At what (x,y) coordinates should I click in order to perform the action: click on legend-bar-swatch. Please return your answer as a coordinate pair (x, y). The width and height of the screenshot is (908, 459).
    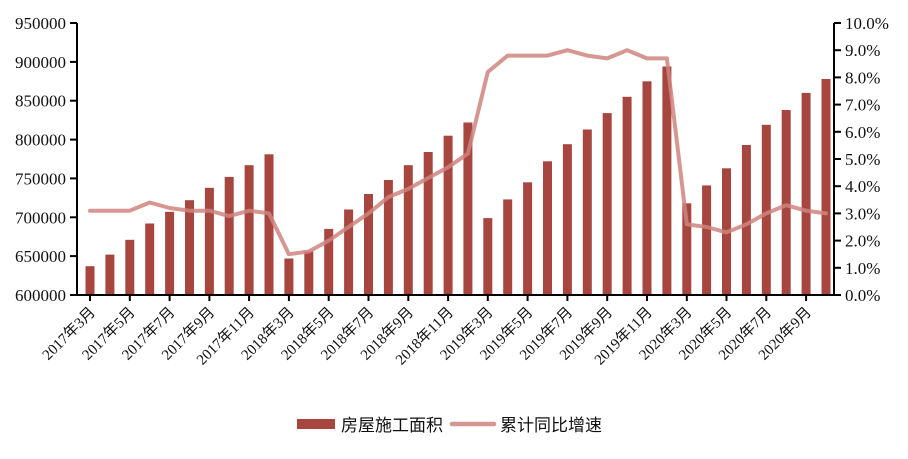
    Looking at the image, I should click on (316, 424).